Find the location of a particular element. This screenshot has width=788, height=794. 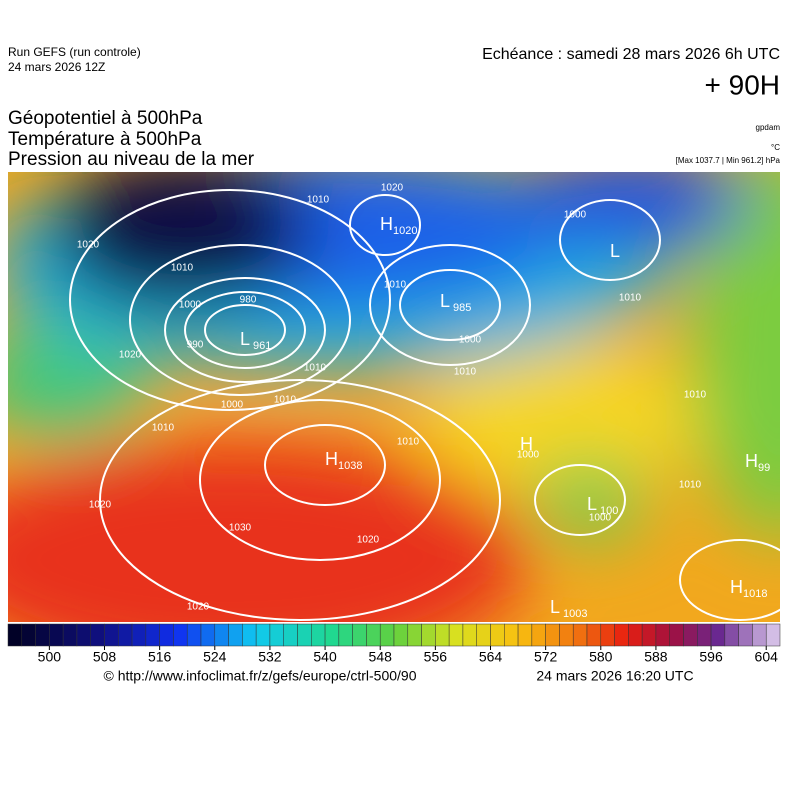

center-value: 100 is located at coordinates (609, 511).